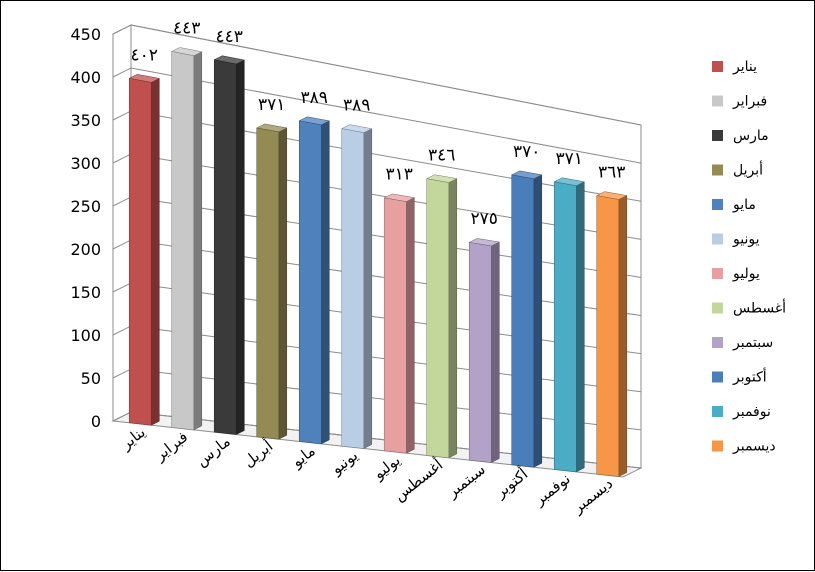 Image resolution: width=815 pixels, height=572 pixels. I want to click on x-category-label: يوليو, so click(386, 467).